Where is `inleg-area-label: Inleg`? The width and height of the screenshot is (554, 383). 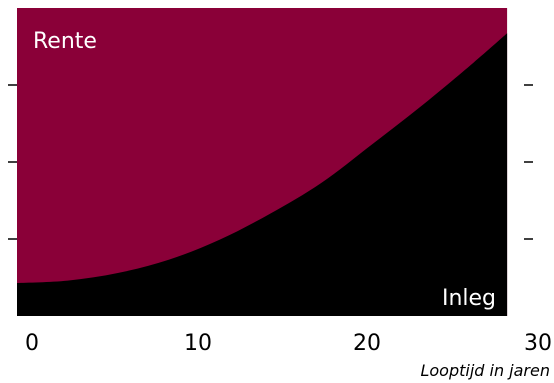 inleg-area-label: Inleg is located at coordinates (469, 298).